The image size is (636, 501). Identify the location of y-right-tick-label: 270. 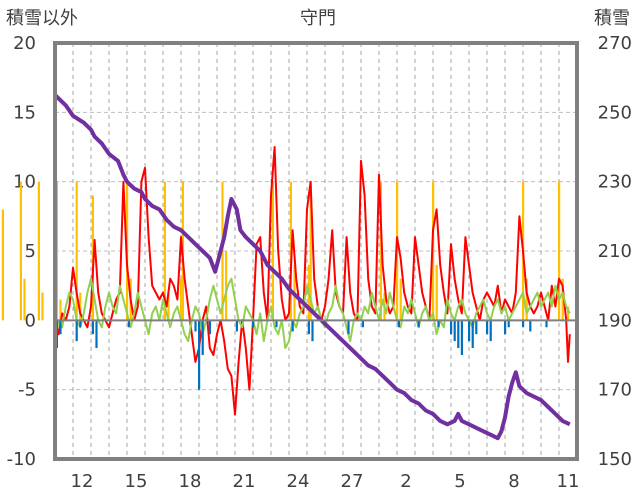
(615, 43).